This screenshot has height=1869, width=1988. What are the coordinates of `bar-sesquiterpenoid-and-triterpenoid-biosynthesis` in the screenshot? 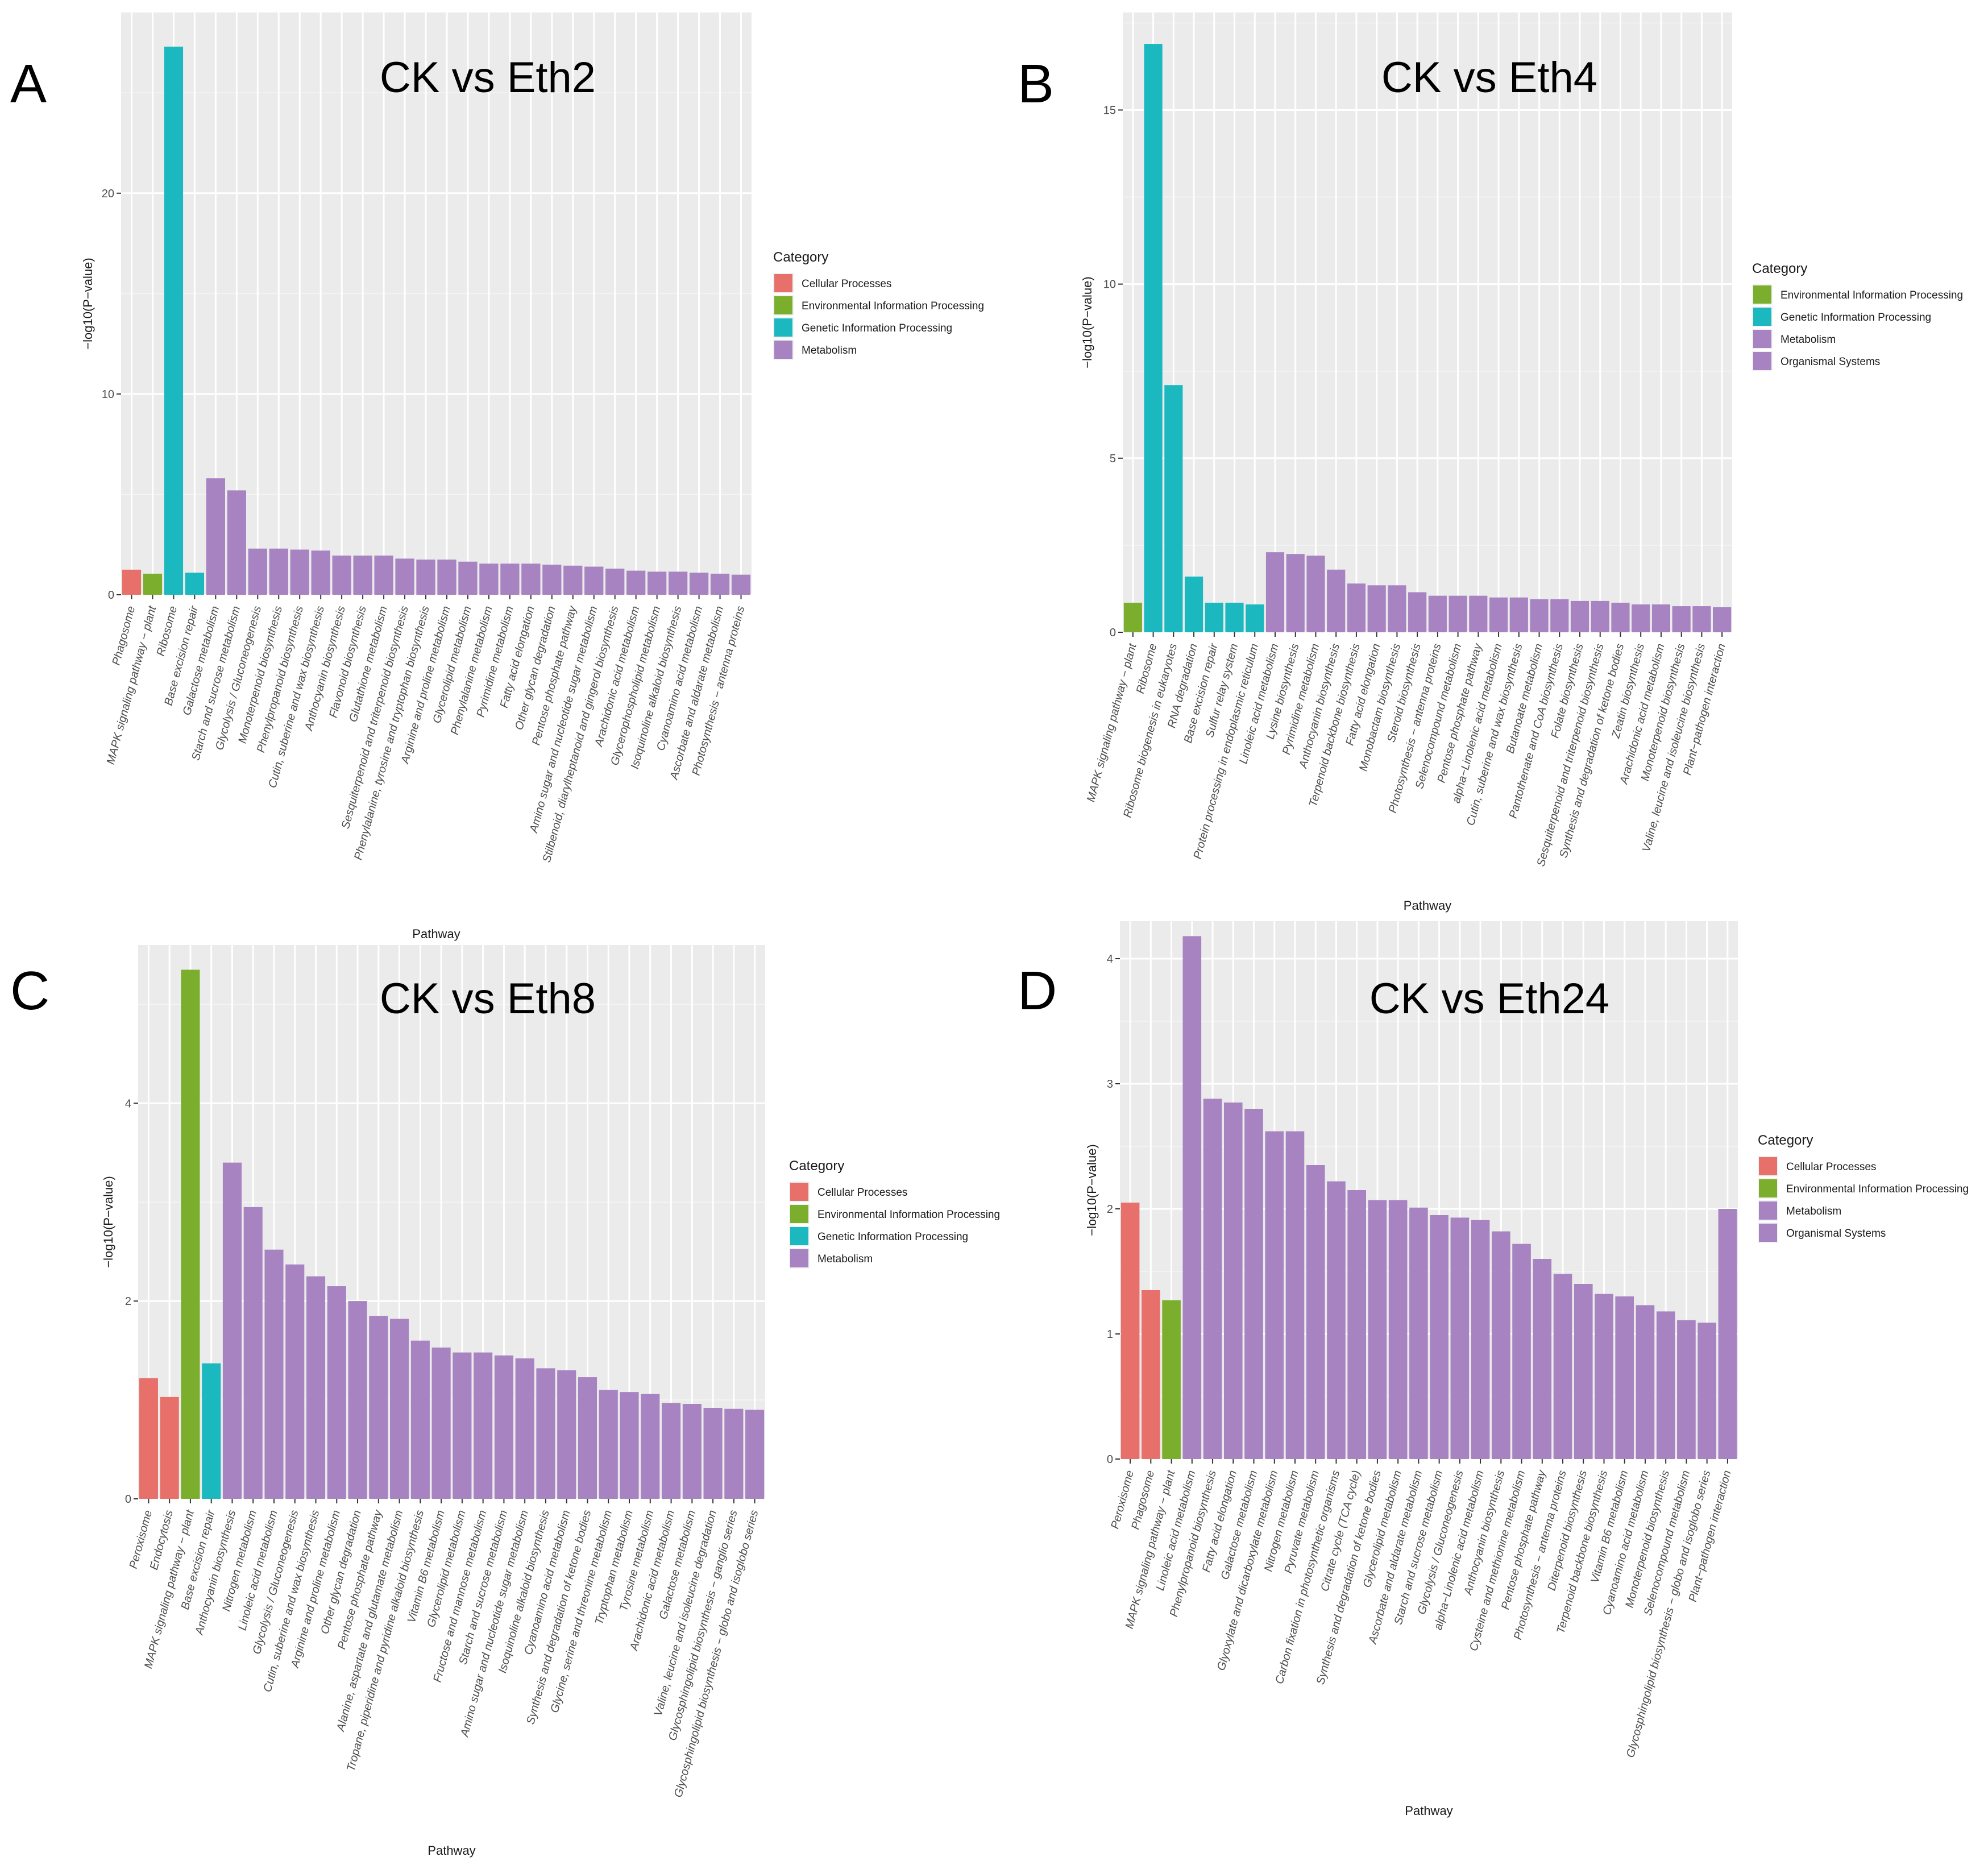 It's located at (404, 576).